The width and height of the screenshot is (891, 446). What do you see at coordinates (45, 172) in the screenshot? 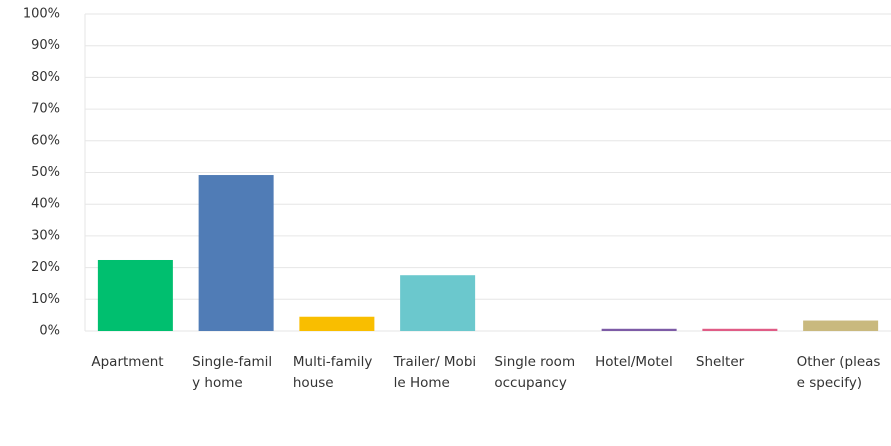
I see `y-tick-label: 50%` at bounding box center [45, 172].